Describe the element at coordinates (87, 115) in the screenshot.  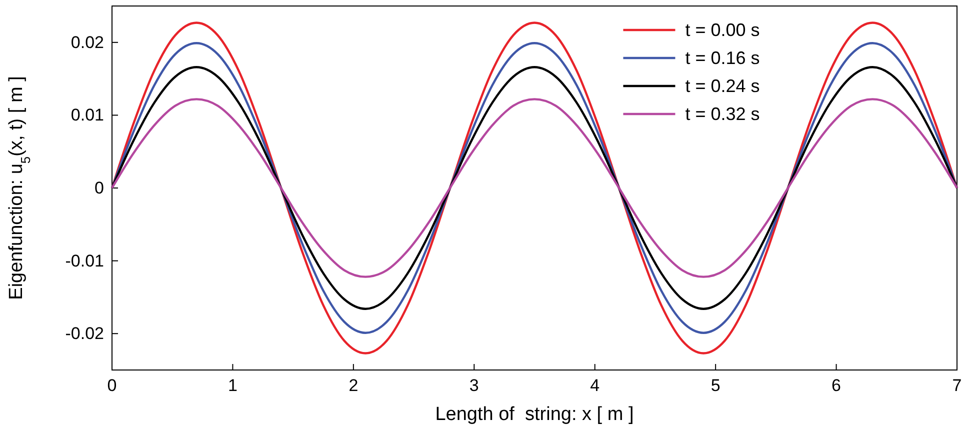
I see `y-tick-label: 0.01` at that location.